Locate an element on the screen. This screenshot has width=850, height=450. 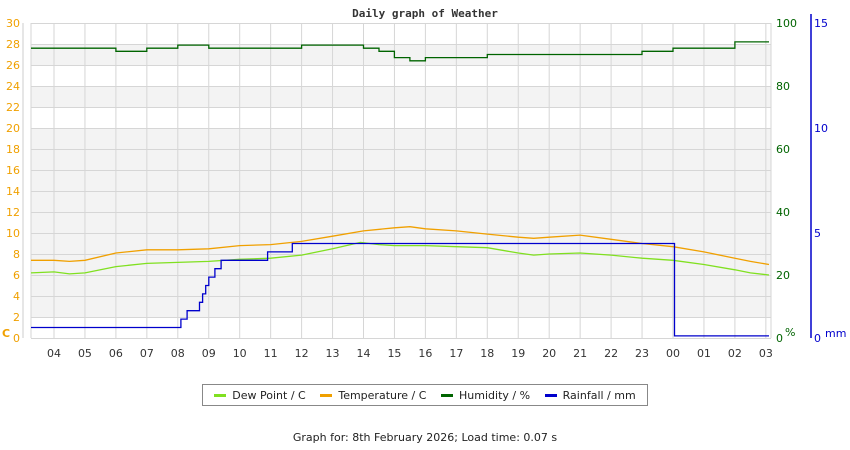
svg-text: 26 is located at coordinates (13, 65).